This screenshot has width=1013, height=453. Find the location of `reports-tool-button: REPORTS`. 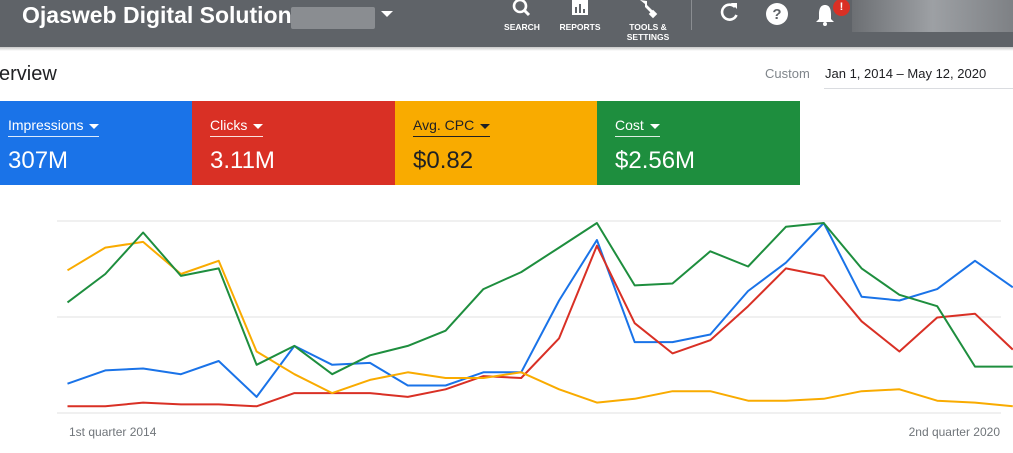

reports-tool-button: REPORTS is located at coordinates (580, 22).